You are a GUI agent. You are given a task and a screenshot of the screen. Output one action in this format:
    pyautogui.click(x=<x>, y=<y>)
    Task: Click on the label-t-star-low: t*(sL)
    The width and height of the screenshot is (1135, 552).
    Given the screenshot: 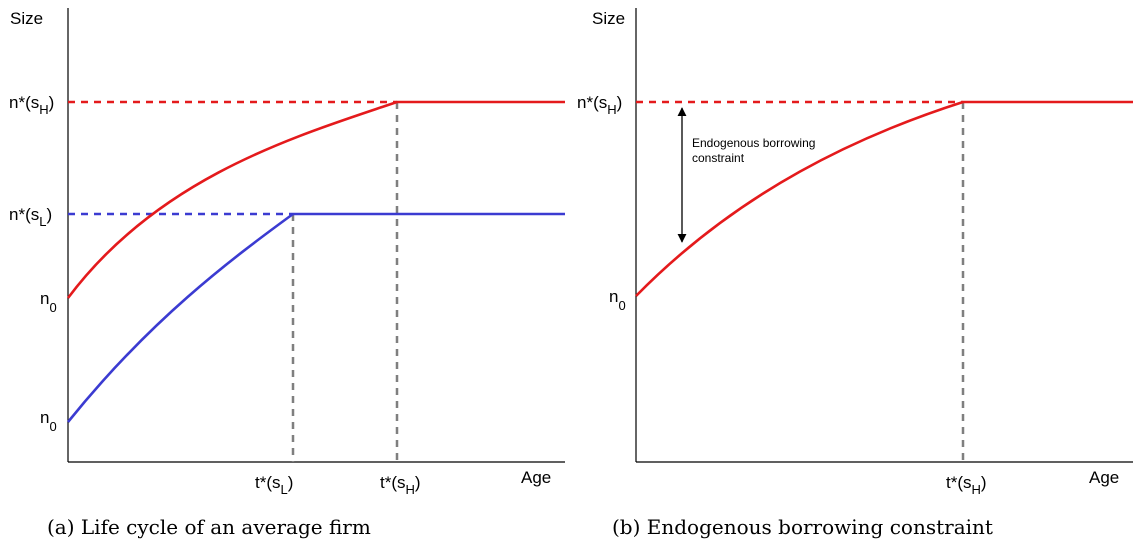 What is the action you would take?
    pyautogui.click(x=274, y=485)
    